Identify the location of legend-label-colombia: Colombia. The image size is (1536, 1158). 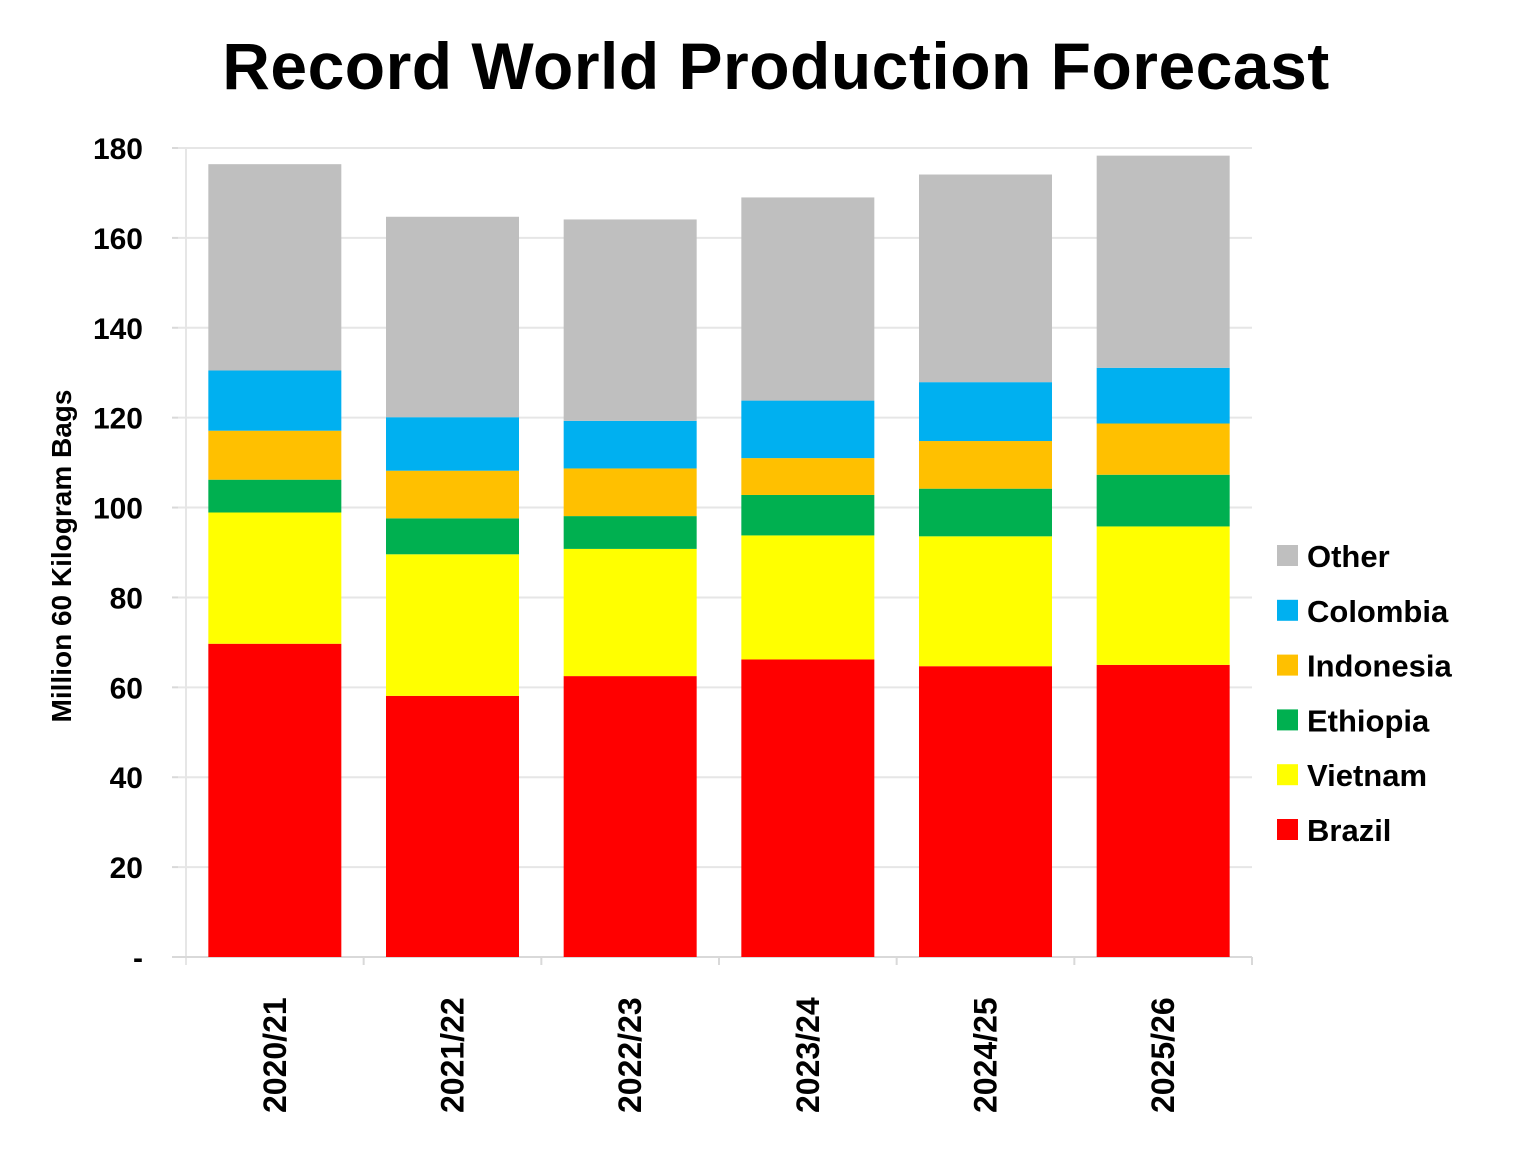
(1378, 611).